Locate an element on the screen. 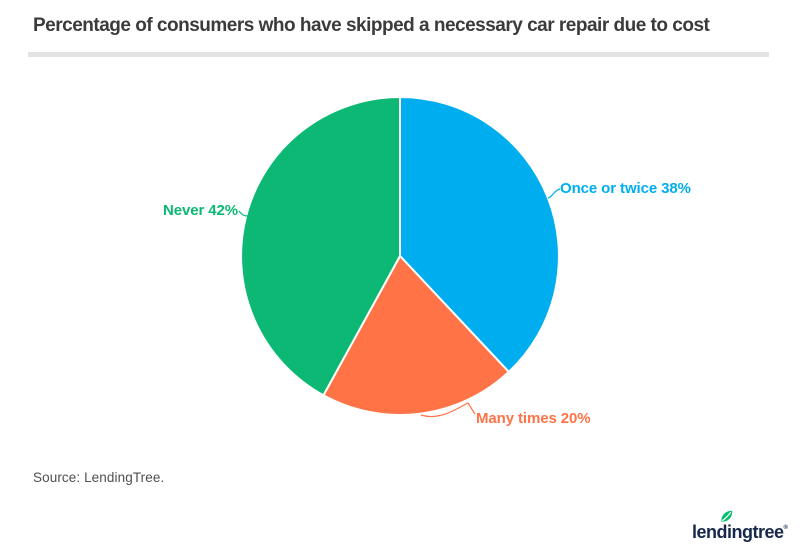 The image size is (800, 560). slice-label-once-or-twice: Once or twice 38% is located at coordinates (625, 188).